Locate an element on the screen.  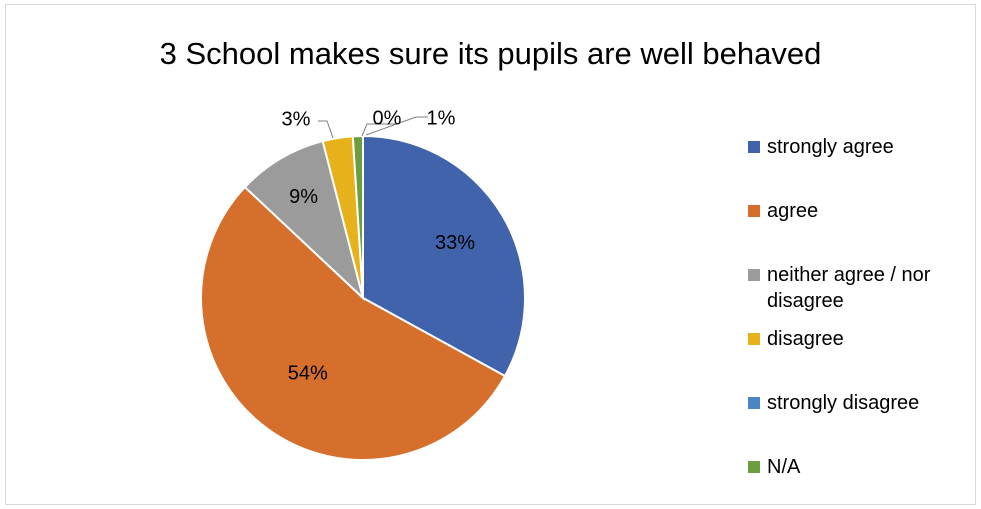
leader-line-strongly-disagree is located at coordinates (379, 130).